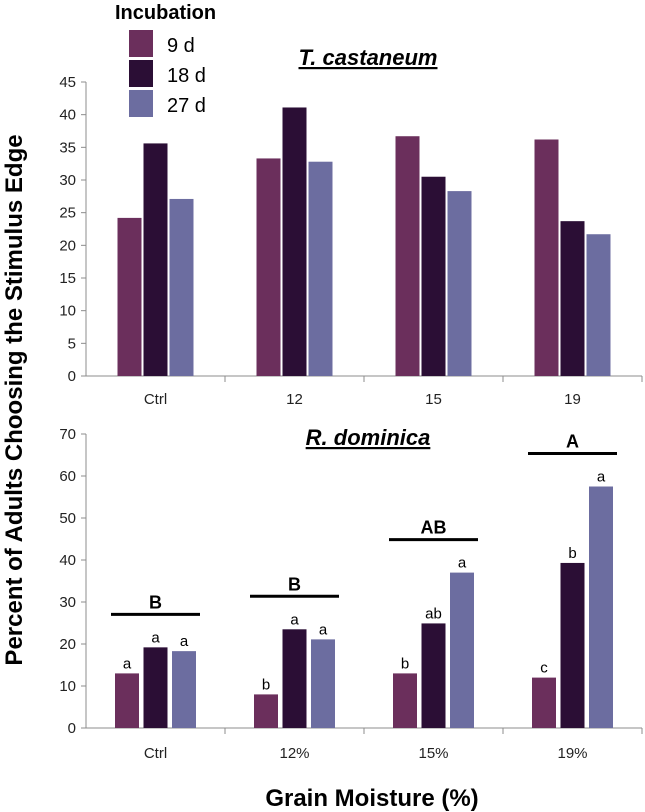 The height and width of the screenshot is (812, 645). I want to click on bar-t-Ctrl-18d, so click(155, 259).